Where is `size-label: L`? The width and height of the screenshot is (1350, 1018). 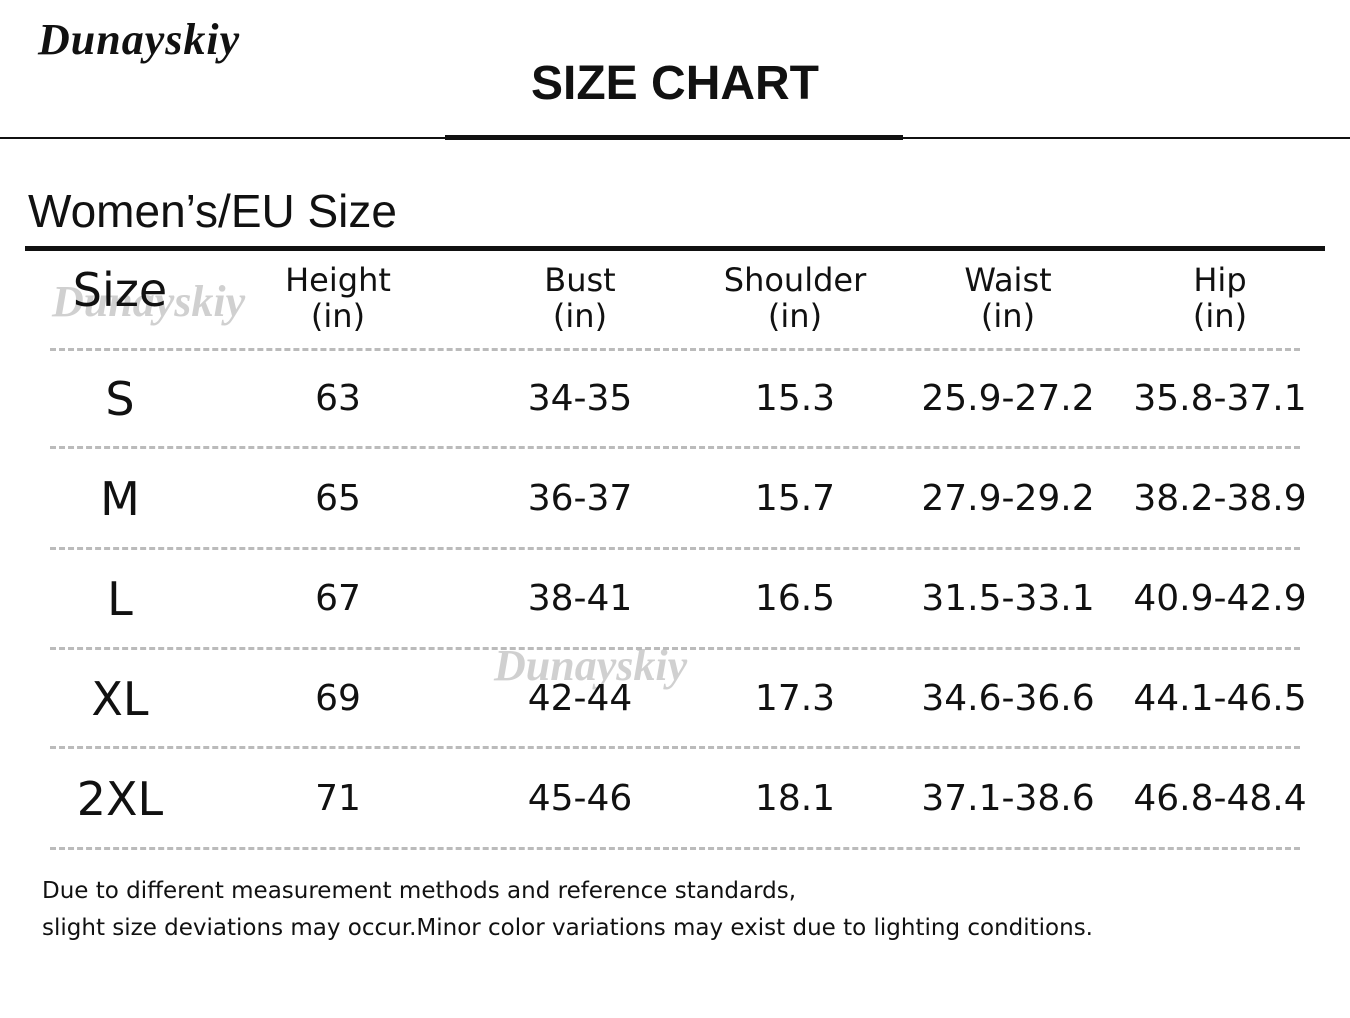 size-label: L is located at coordinates (120, 599).